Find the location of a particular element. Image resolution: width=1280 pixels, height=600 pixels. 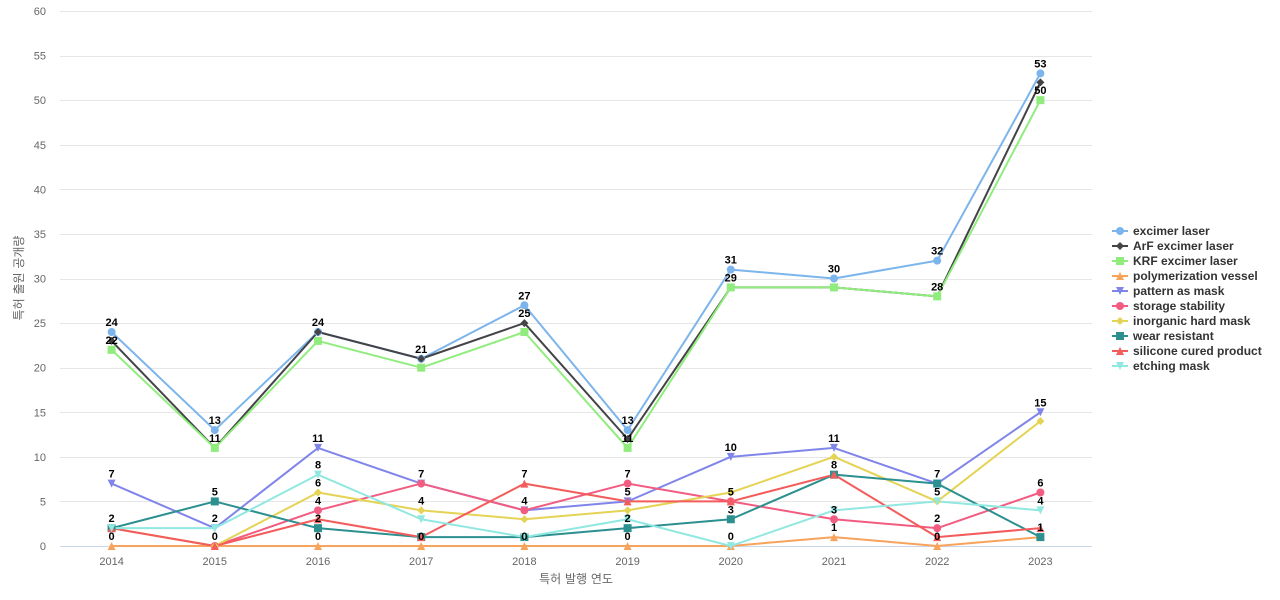

data-label: 32 is located at coordinates (937, 252).